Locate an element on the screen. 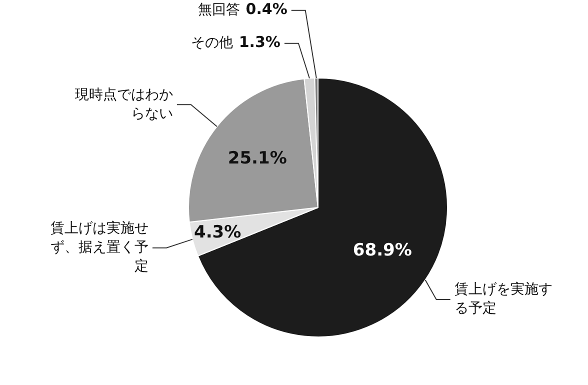  data-label: 0.4% is located at coordinates (267, 9).